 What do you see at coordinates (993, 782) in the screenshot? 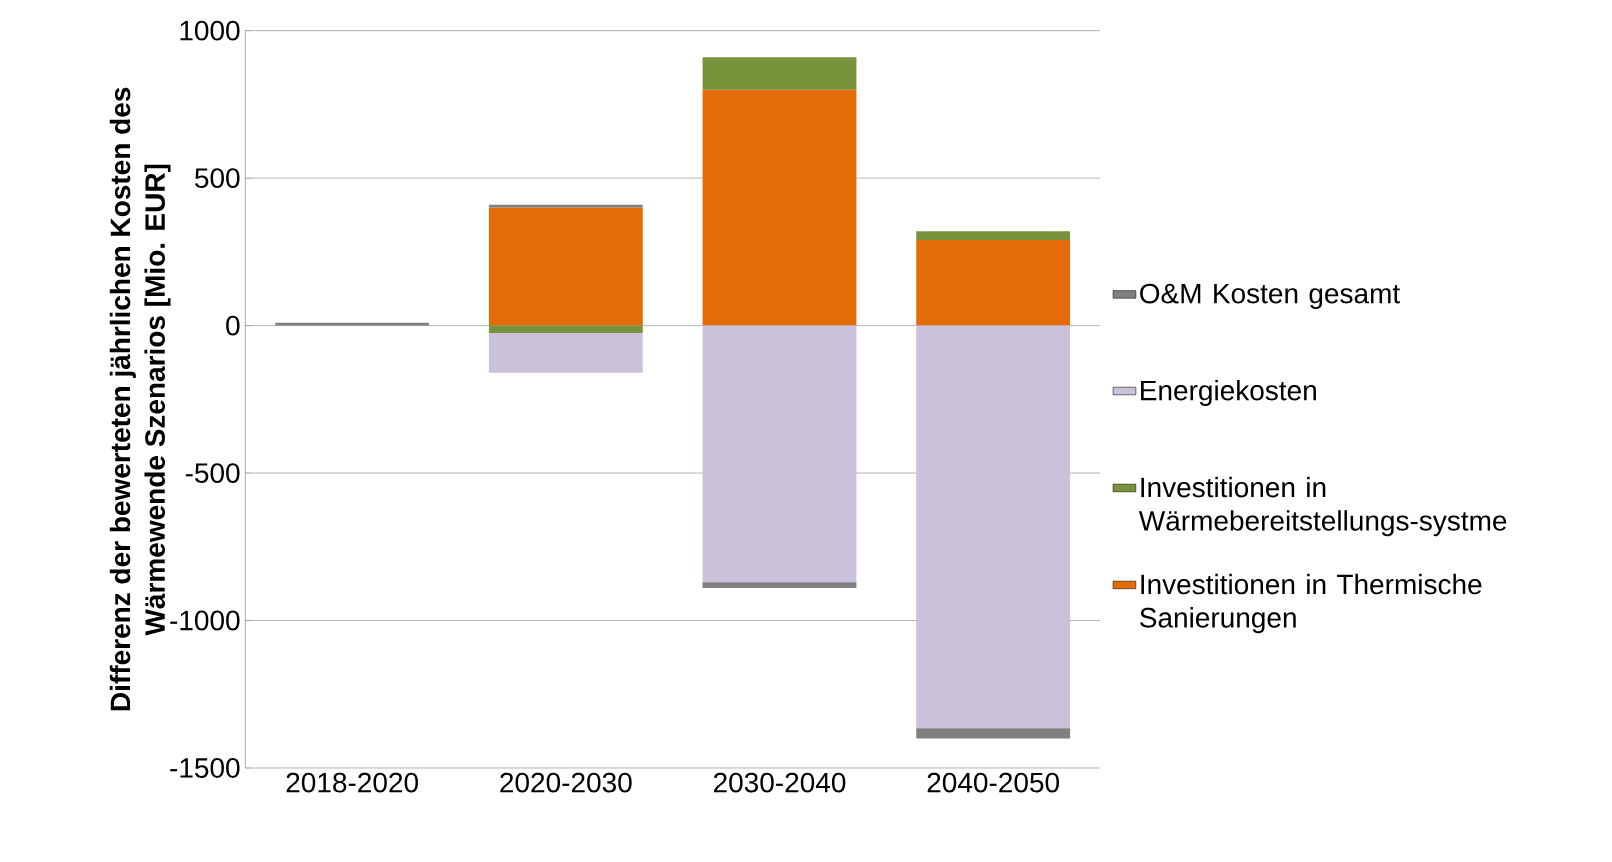
I see `x-tick-label: 2040-2050` at bounding box center [993, 782].